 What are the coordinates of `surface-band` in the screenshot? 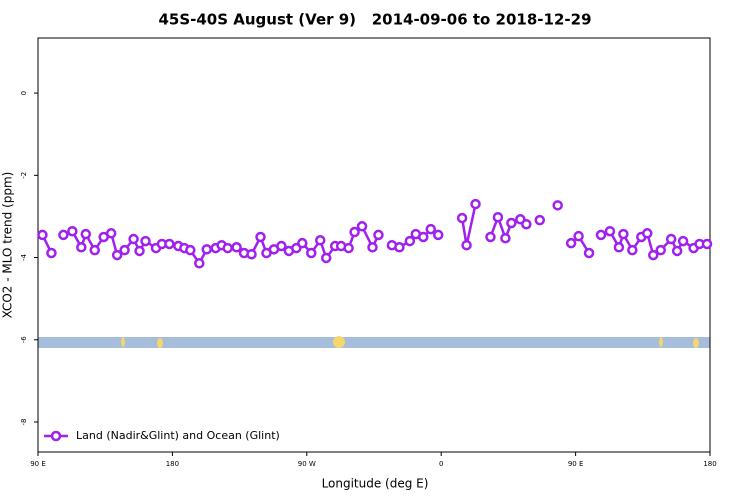 It's located at (374, 342).